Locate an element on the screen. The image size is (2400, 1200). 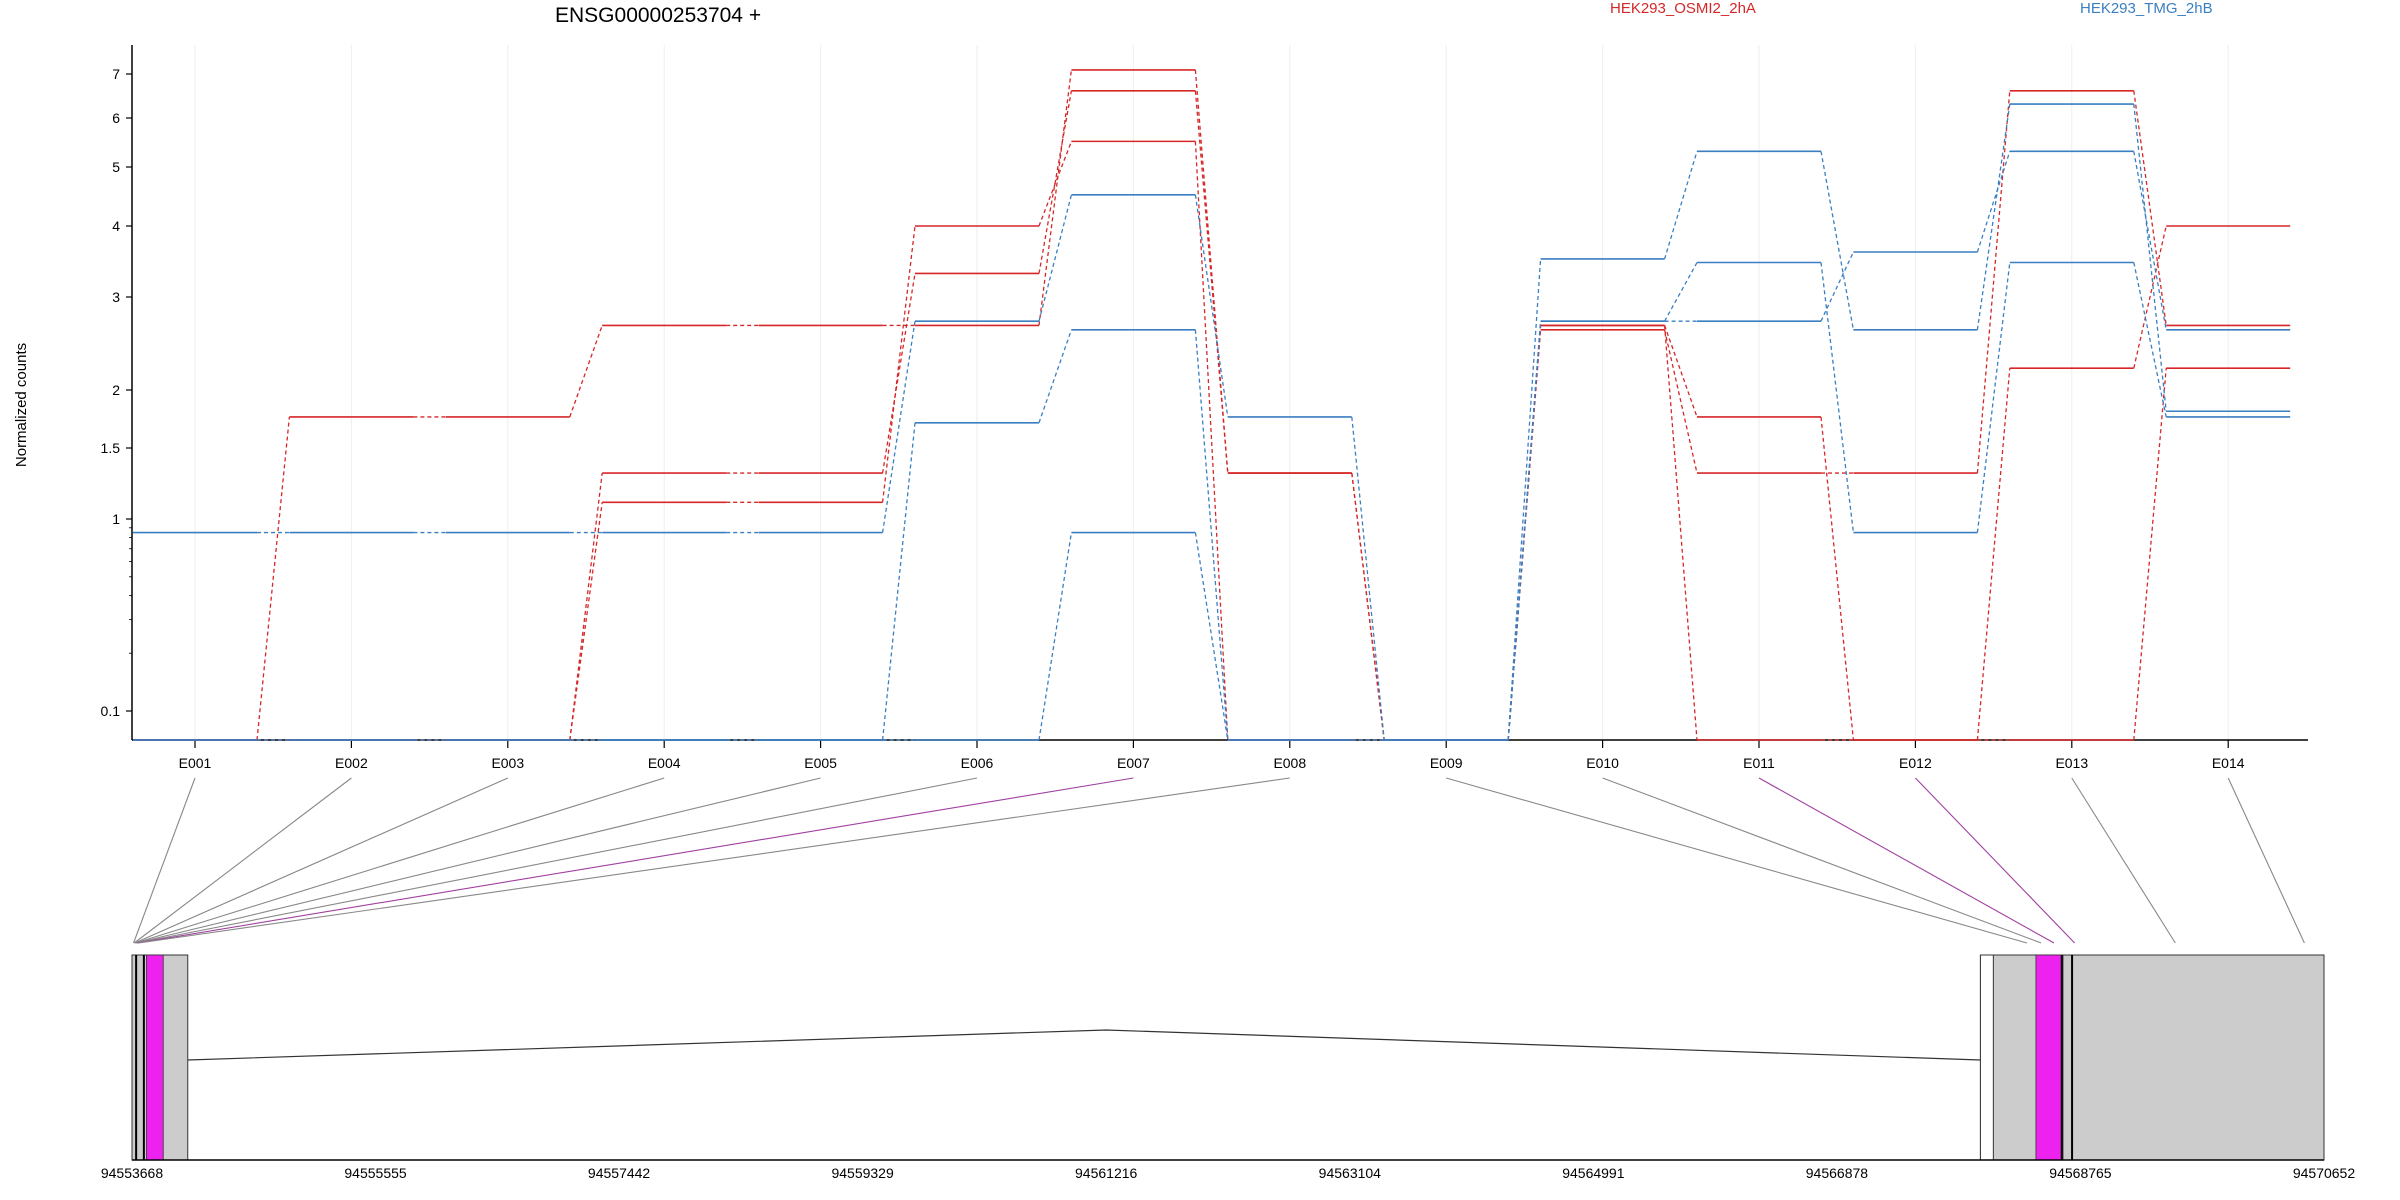
legend-entry-tmg: HEK293_TMG_2hB is located at coordinates (2146, 8).